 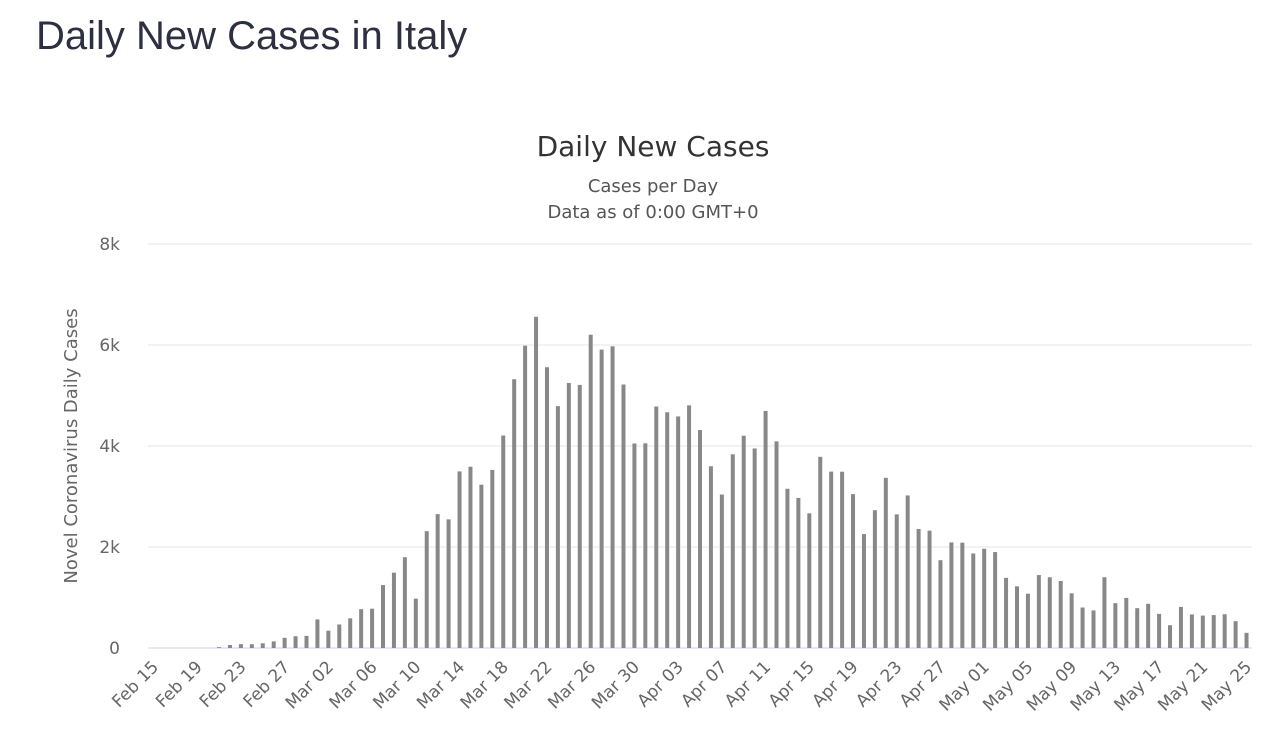 I want to click on y-tick-label: 6k, so click(x=109, y=346).